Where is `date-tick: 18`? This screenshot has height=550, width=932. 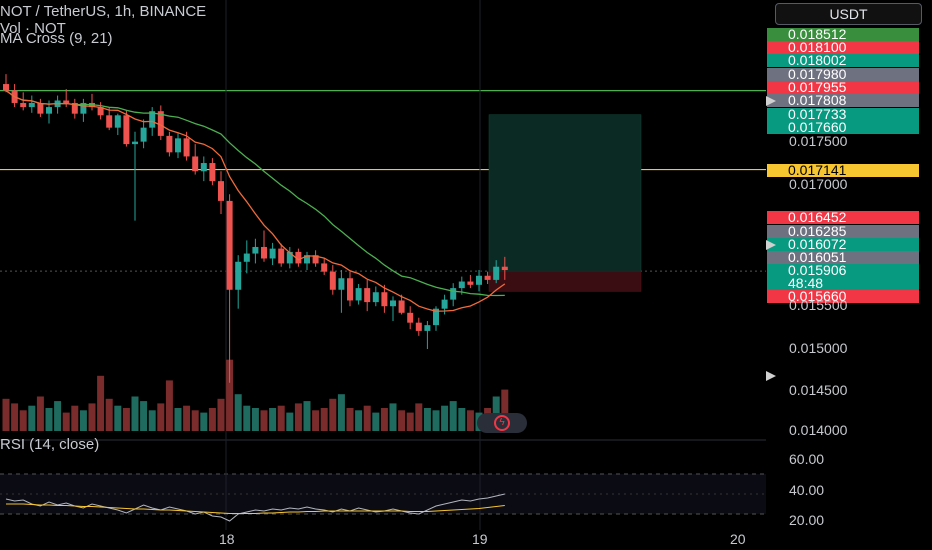 date-tick: 18 is located at coordinates (227, 539).